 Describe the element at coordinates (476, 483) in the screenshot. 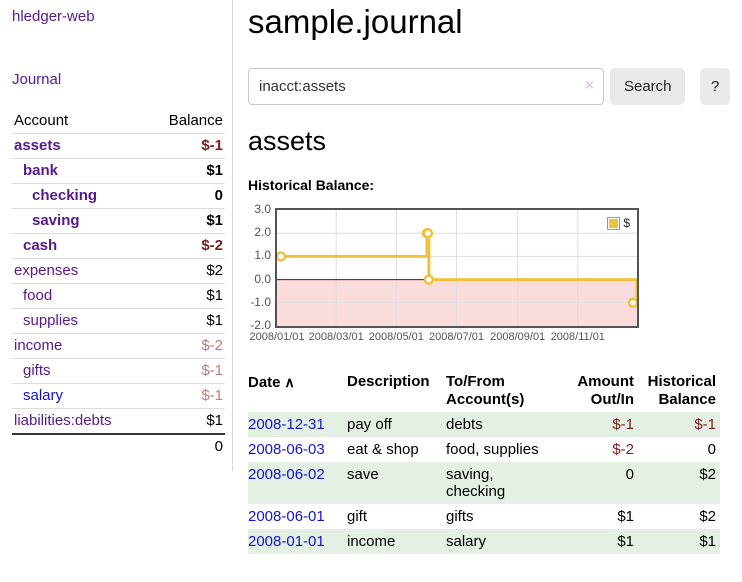

I see `accounts-cell: saving, checking` at that location.